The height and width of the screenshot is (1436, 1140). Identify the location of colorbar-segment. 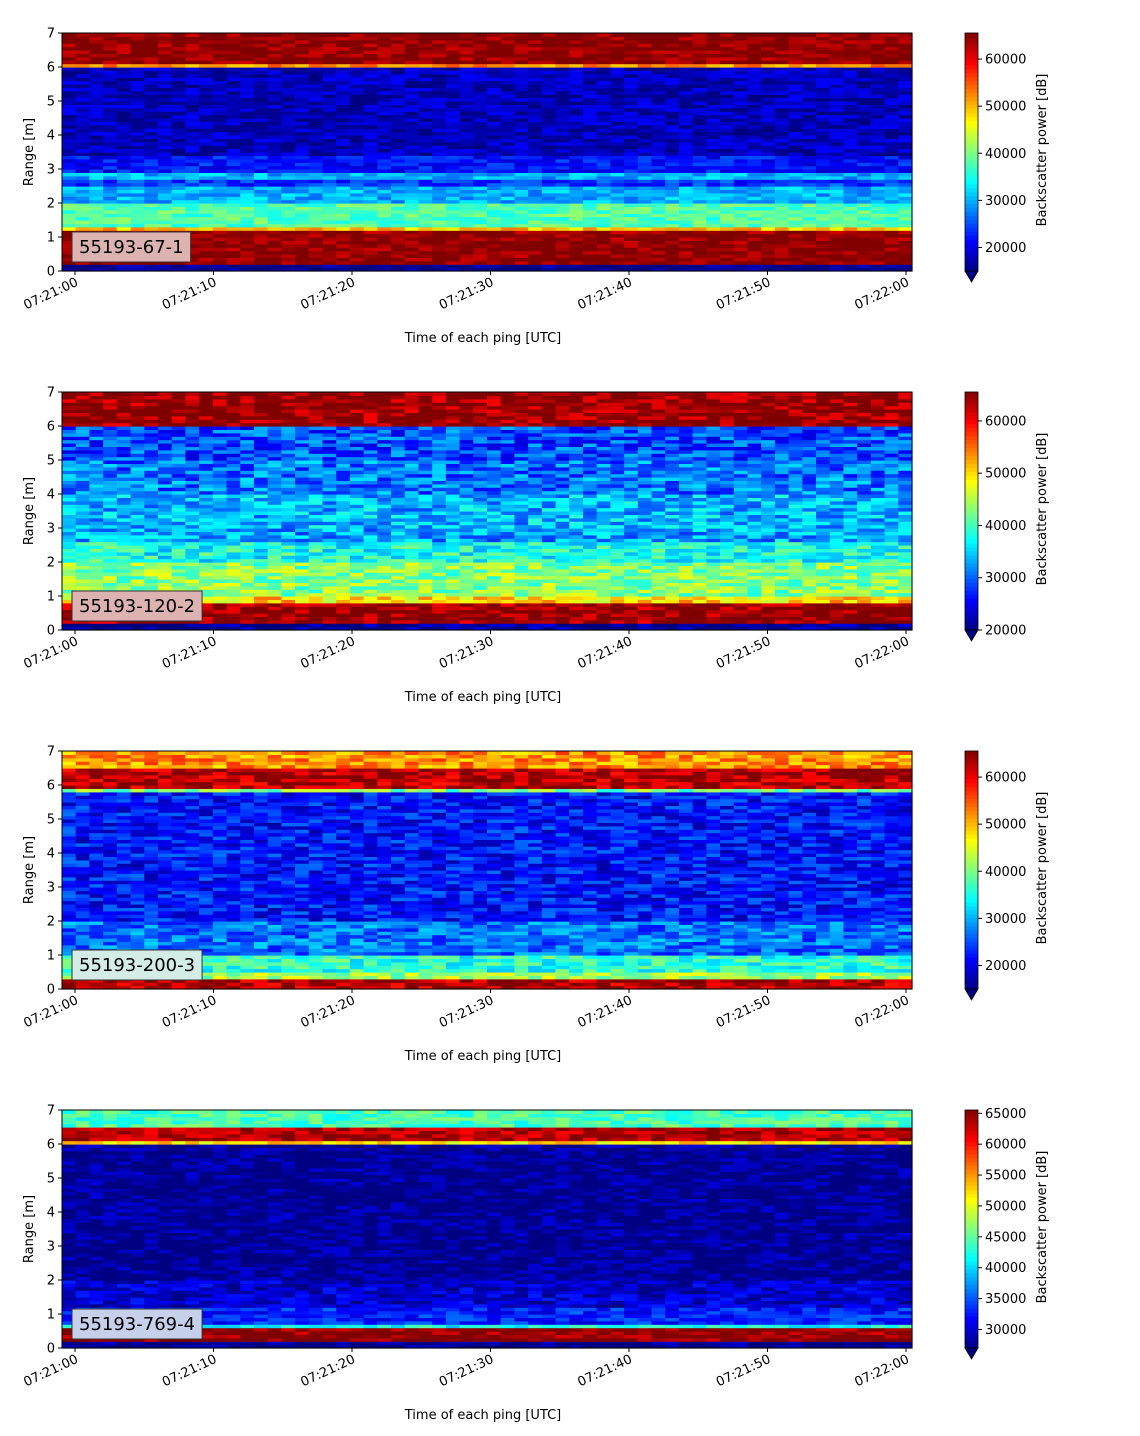
(971, 138).